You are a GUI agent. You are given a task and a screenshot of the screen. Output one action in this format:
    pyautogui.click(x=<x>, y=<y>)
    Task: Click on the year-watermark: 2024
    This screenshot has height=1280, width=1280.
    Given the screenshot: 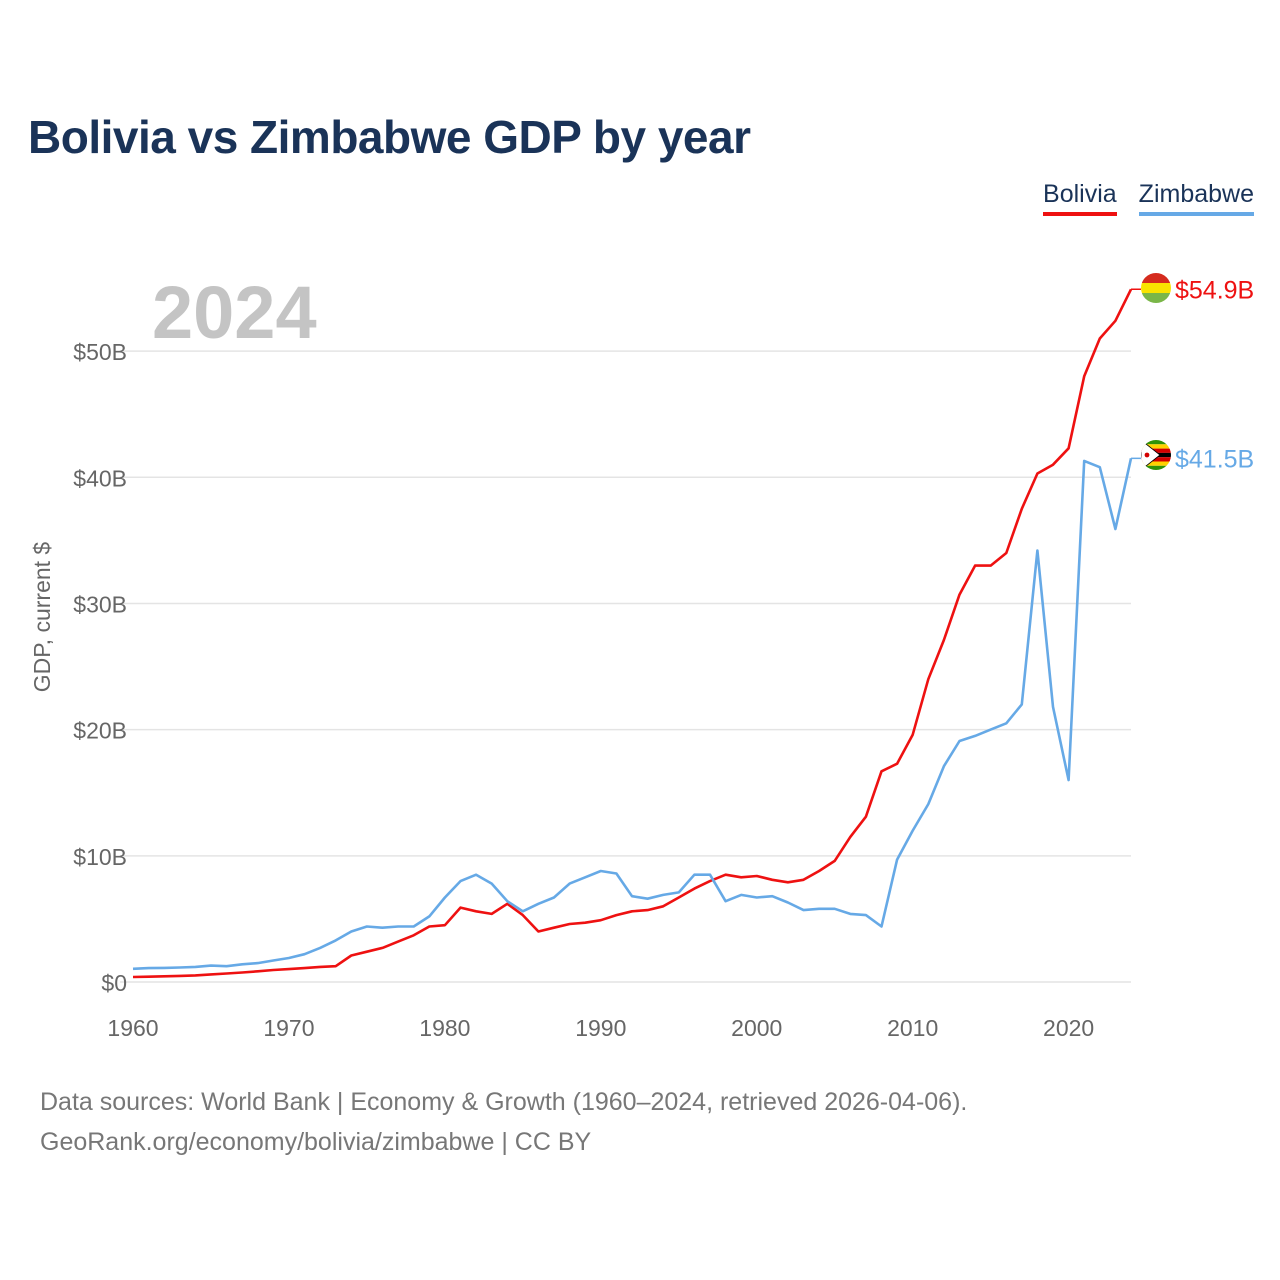 What is the action you would take?
    pyautogui.click(x=234, y=312)
    